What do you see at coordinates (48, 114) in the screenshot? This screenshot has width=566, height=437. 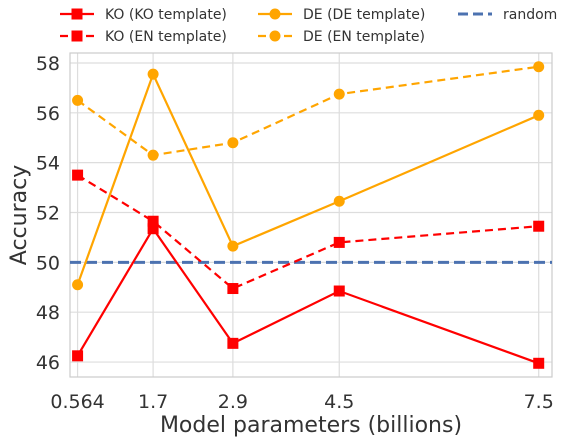 I see `y-tick-label: 56` at bounding box center [48, 114].